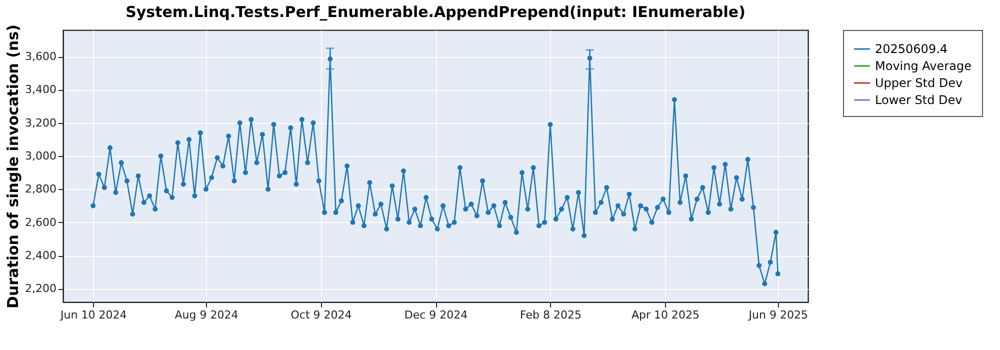 Image resolution: width=1000 pixels, height=350 pixels. I want to click on y-tick-label: 3,600, so click(40, 57).